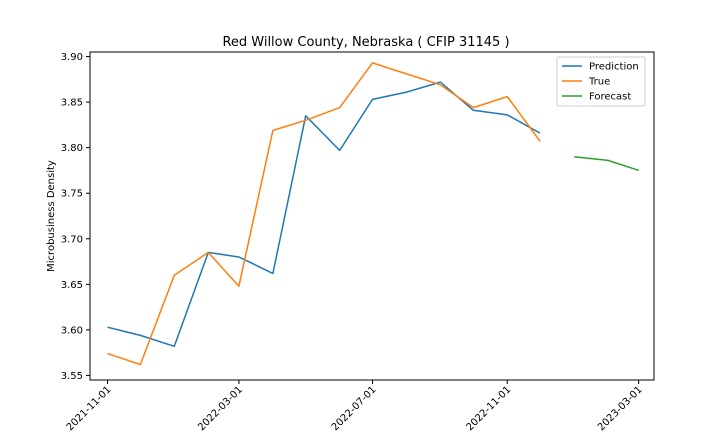  I want to click on x-tick-label: 2021-11-01, so click(89, 408).